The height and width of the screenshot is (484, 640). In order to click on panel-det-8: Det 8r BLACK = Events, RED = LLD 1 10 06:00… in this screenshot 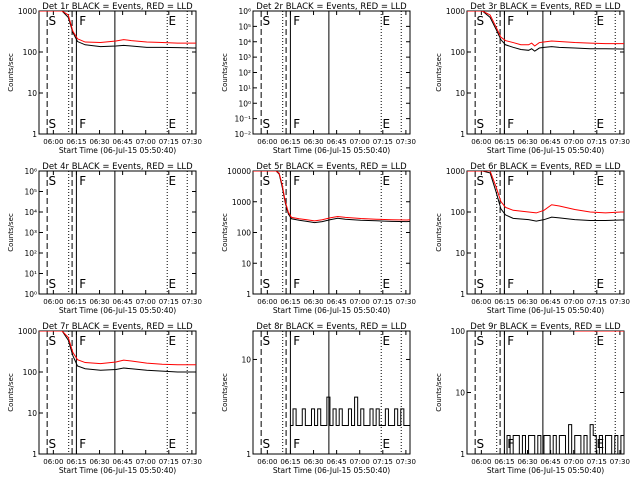, I will do `click(318, 398)`.